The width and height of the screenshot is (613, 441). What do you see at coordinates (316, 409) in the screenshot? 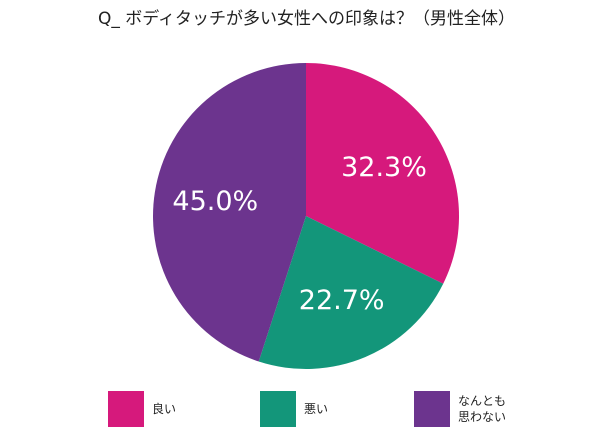
I see `legend-label-bad: 悪い` at bounding box center [316, 409].